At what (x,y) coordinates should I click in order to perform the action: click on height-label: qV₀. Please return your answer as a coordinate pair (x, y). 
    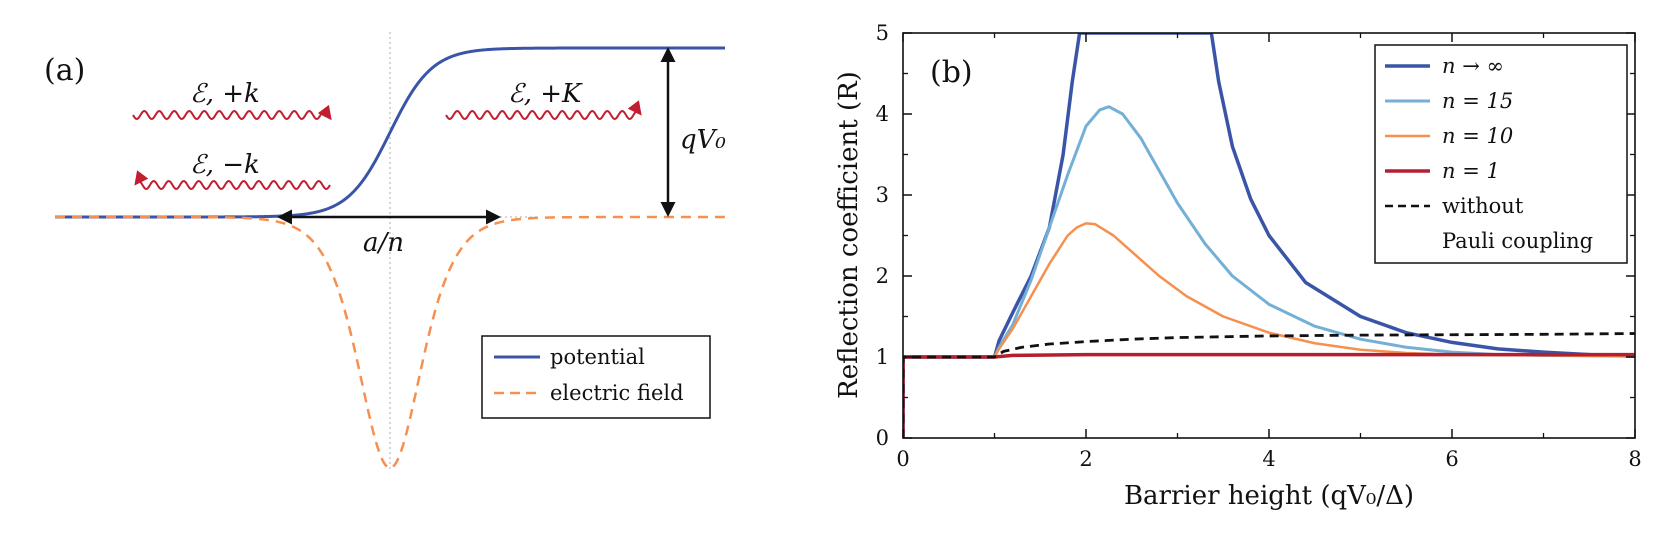
    Looking at the image, I should click on (703, 140).